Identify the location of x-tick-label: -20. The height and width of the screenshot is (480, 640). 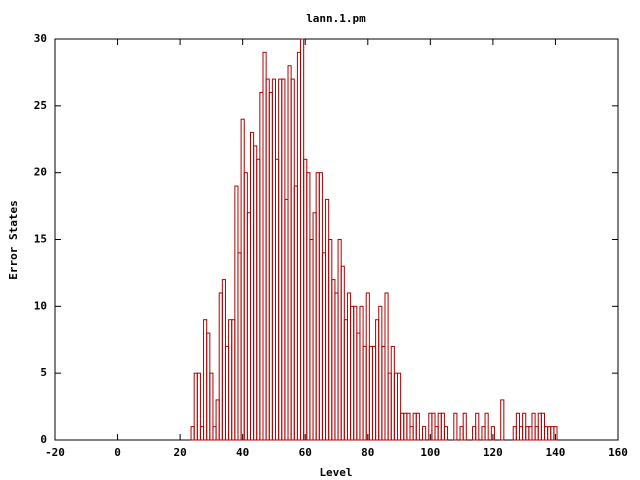
(55, 452).